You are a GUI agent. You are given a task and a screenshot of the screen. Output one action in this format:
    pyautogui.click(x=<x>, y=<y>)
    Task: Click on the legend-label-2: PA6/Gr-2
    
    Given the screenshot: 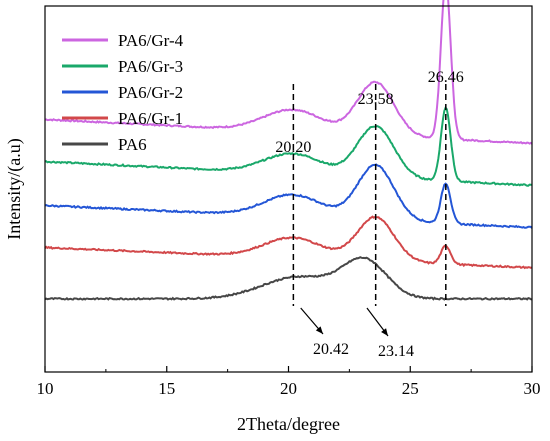 What is the action you would take?
    pyautogui.click(x=150, y=92)
    